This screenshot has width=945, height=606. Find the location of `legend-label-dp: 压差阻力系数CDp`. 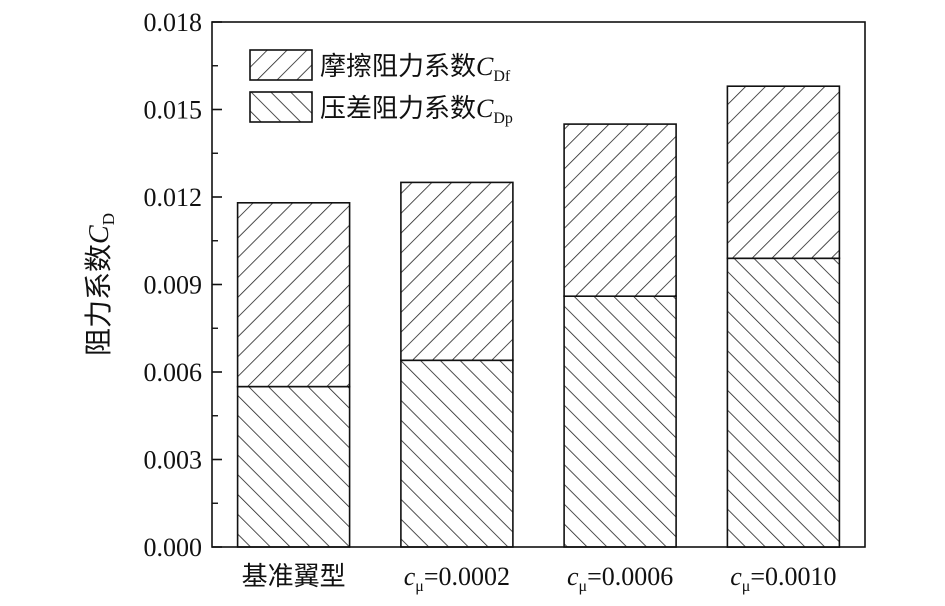

legend-label-dp: 压差阻力系数CDp is located at coordinates (416, 110).